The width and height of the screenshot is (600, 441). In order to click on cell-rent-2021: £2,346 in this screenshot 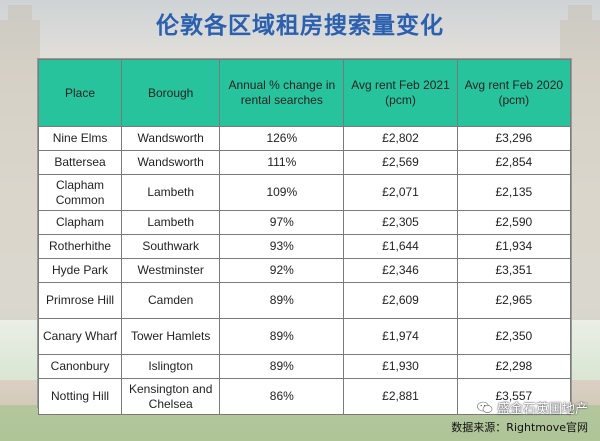, I will do `click(400, 270)`.